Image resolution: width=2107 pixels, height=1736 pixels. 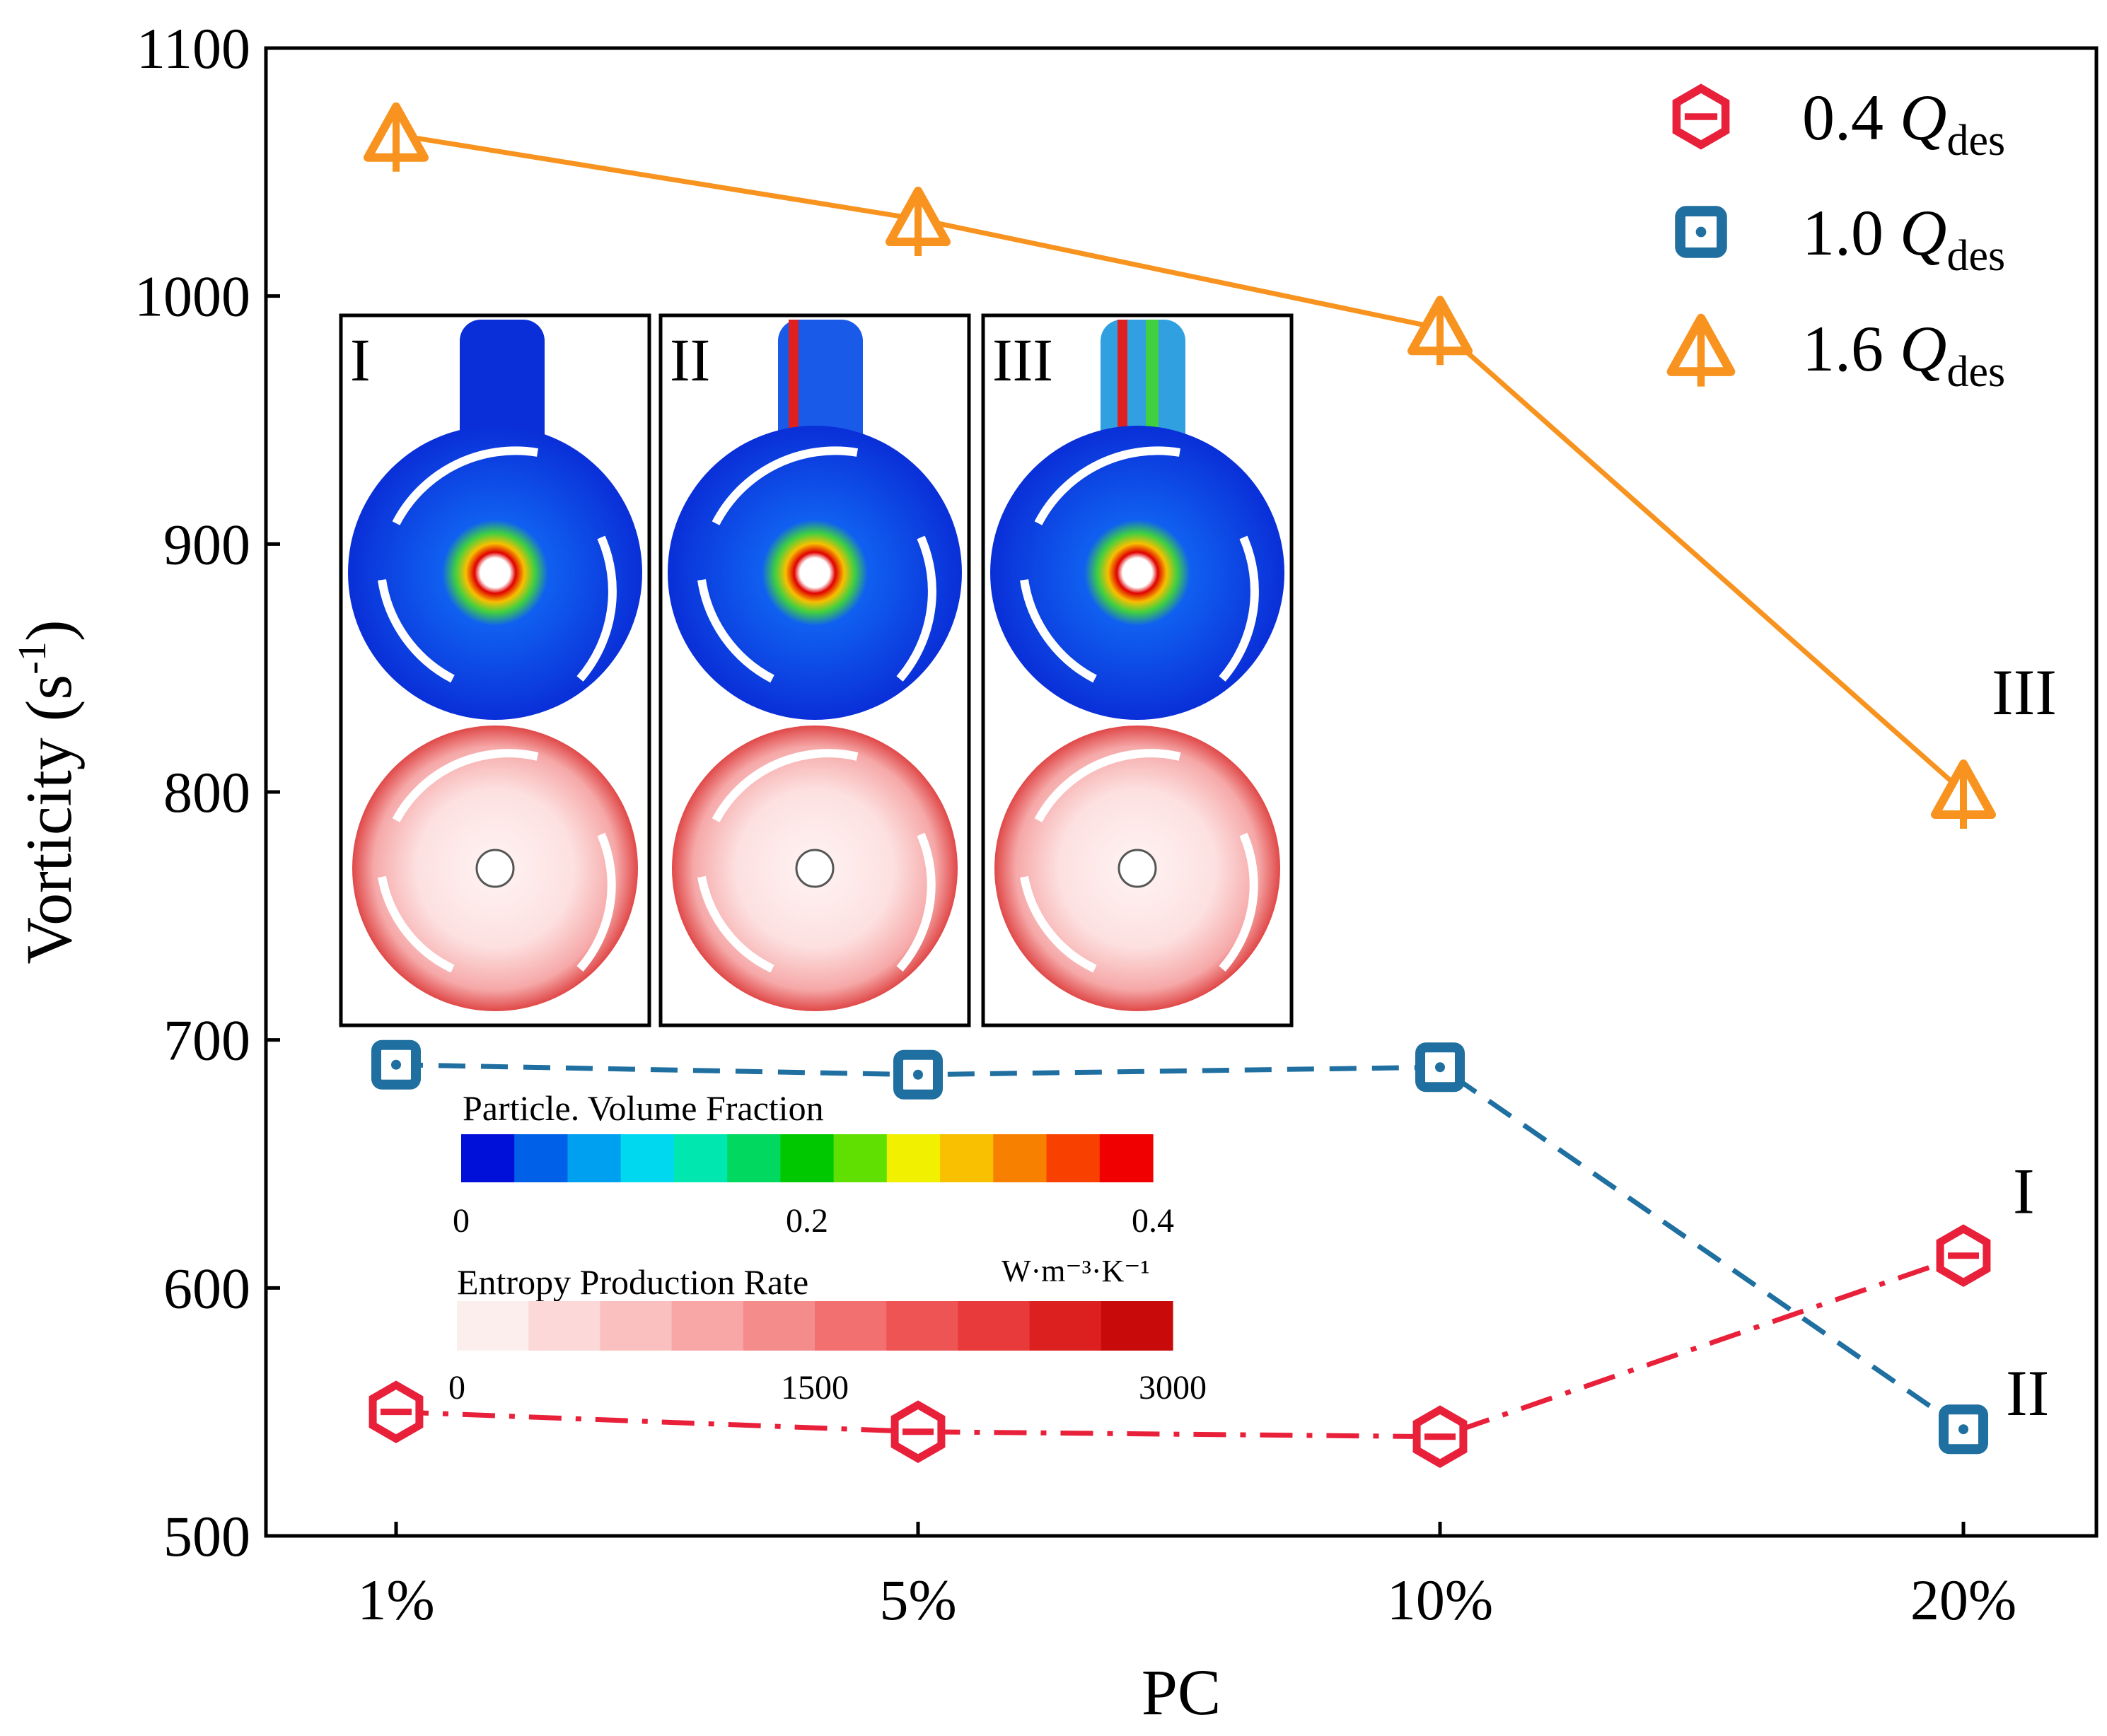 What do you see at coordinates (461, 1221) in the screenshot?
I see `colorbar-volume-fraction-tick-label: 0` at bounding box center [461, 1221].